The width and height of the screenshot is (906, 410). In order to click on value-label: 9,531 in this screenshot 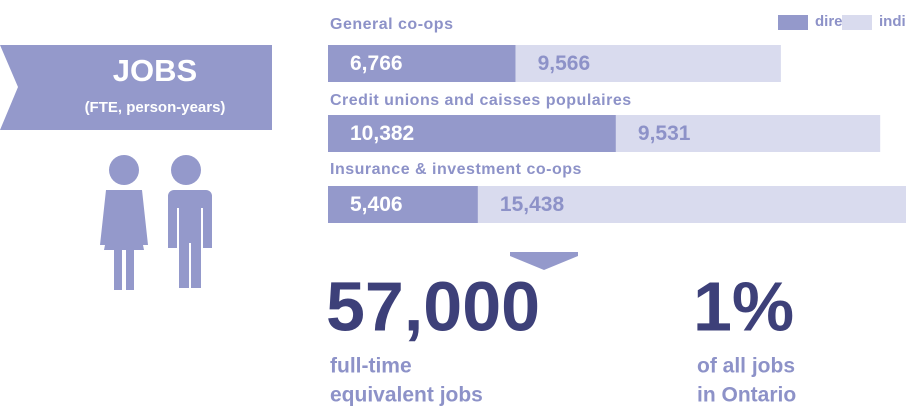, I will do `click(664, 133)`.